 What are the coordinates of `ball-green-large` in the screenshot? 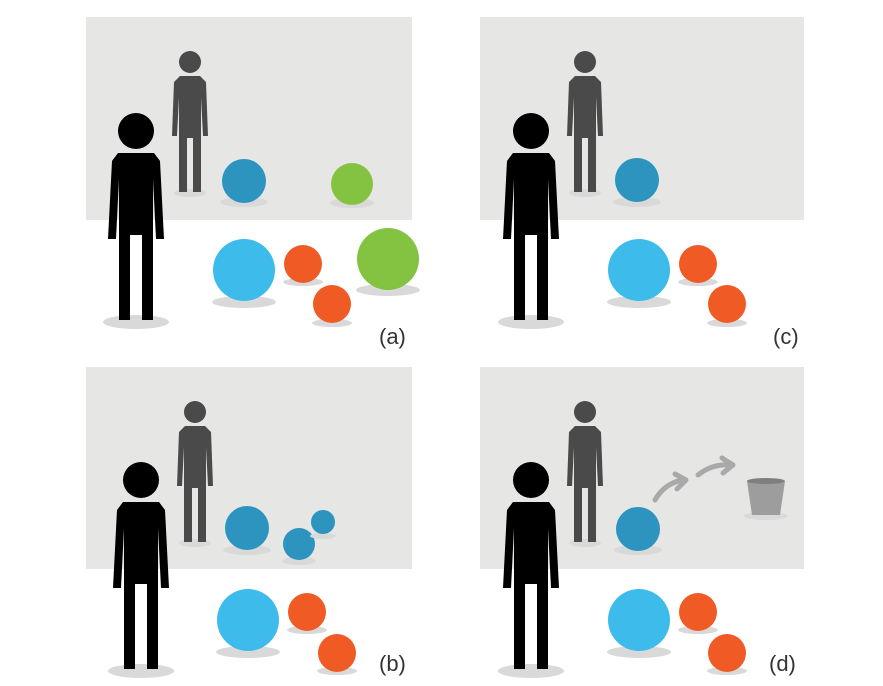 It's located at (388, 259).